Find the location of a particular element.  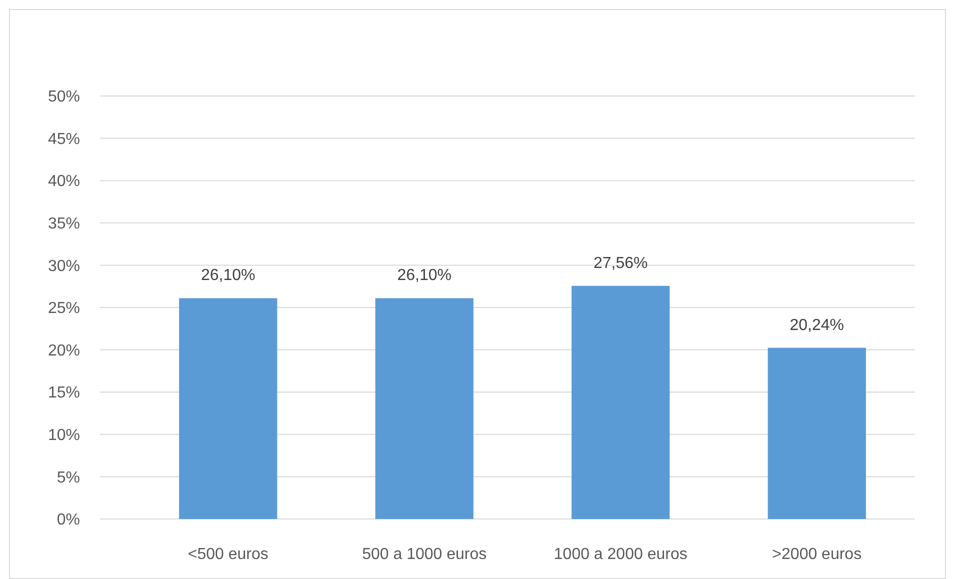

x-tick-label: 1000 a 2000 euros is located at coordinates (621, 554).